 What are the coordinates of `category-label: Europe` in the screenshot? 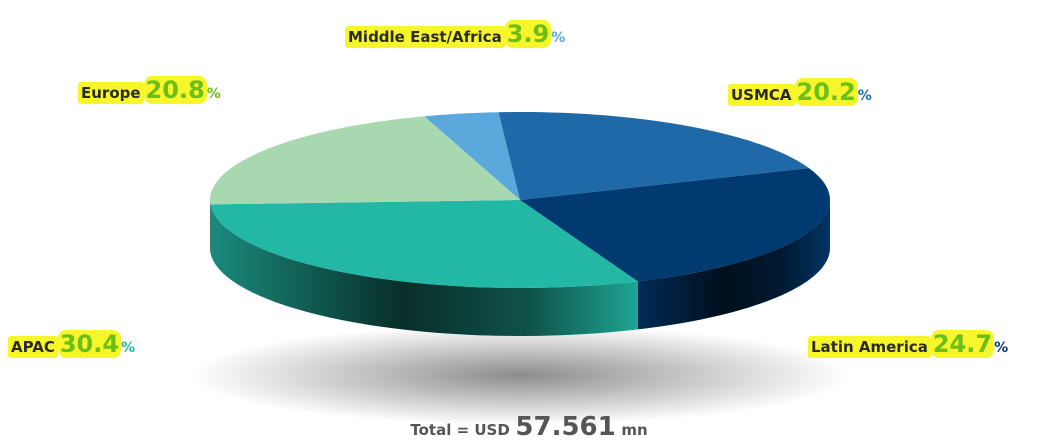 It's located at (111, 93).